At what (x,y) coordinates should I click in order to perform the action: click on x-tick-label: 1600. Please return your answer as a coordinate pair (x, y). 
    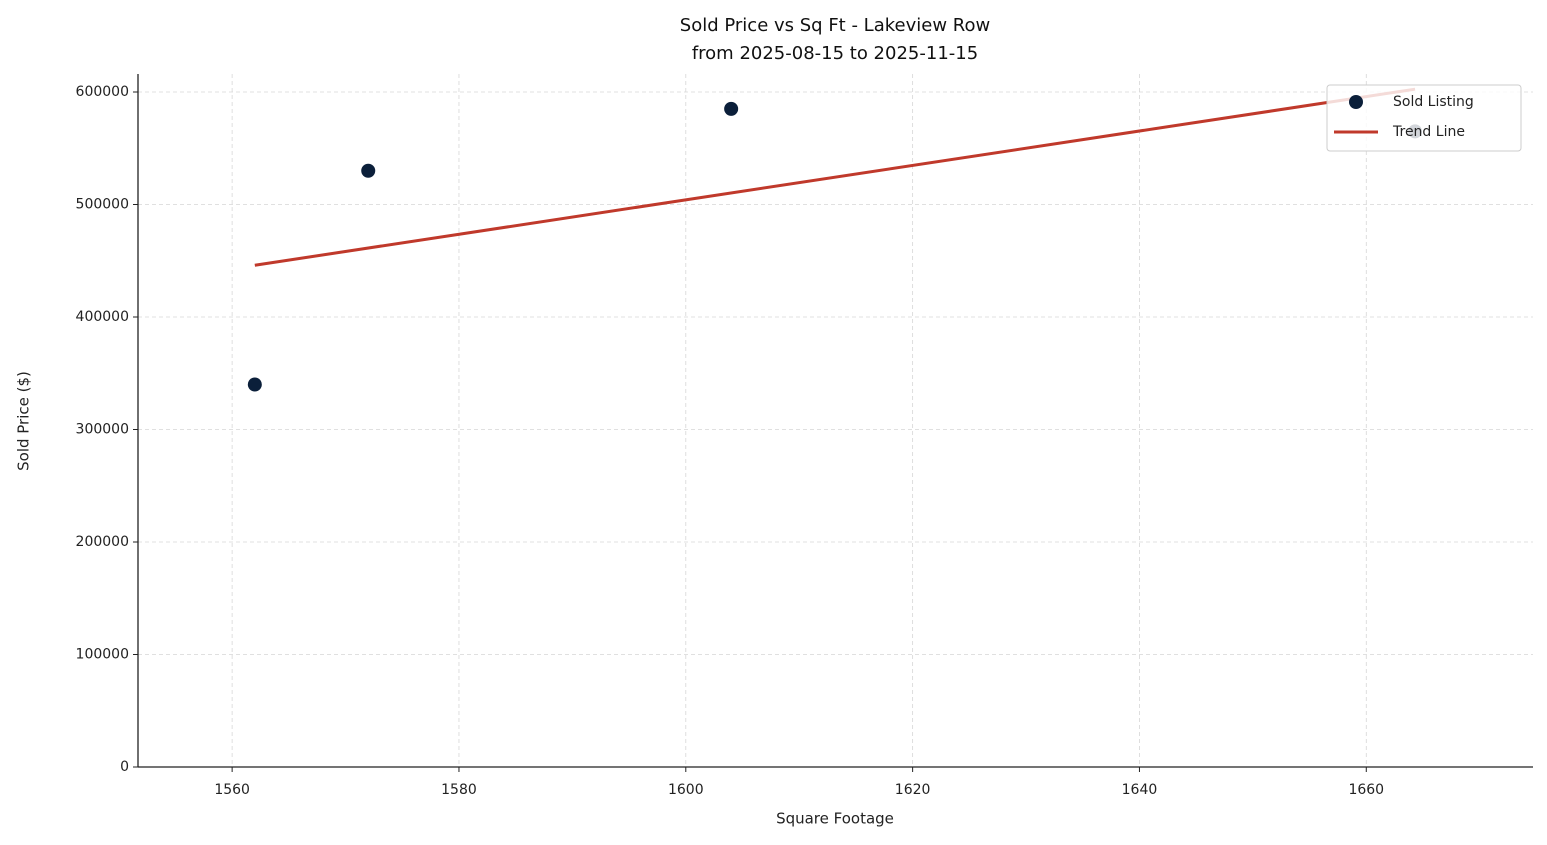
    Looking at the image, I should click on (686, 790).